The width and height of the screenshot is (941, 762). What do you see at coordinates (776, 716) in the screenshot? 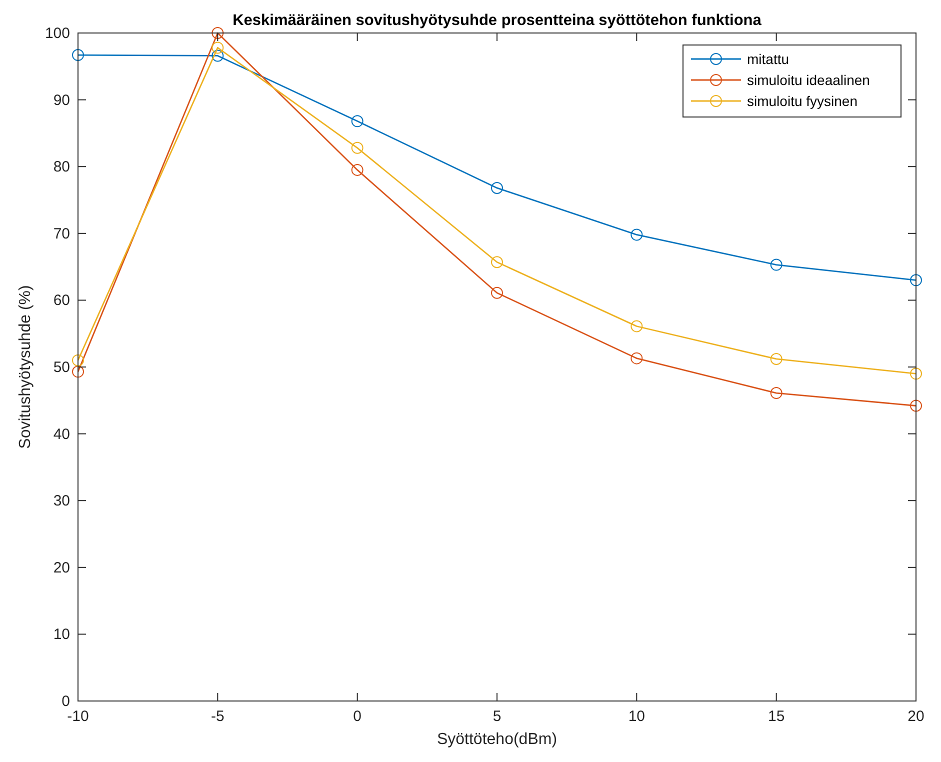
I see `x-tick-label: 15` at bounding box center [776, 716].